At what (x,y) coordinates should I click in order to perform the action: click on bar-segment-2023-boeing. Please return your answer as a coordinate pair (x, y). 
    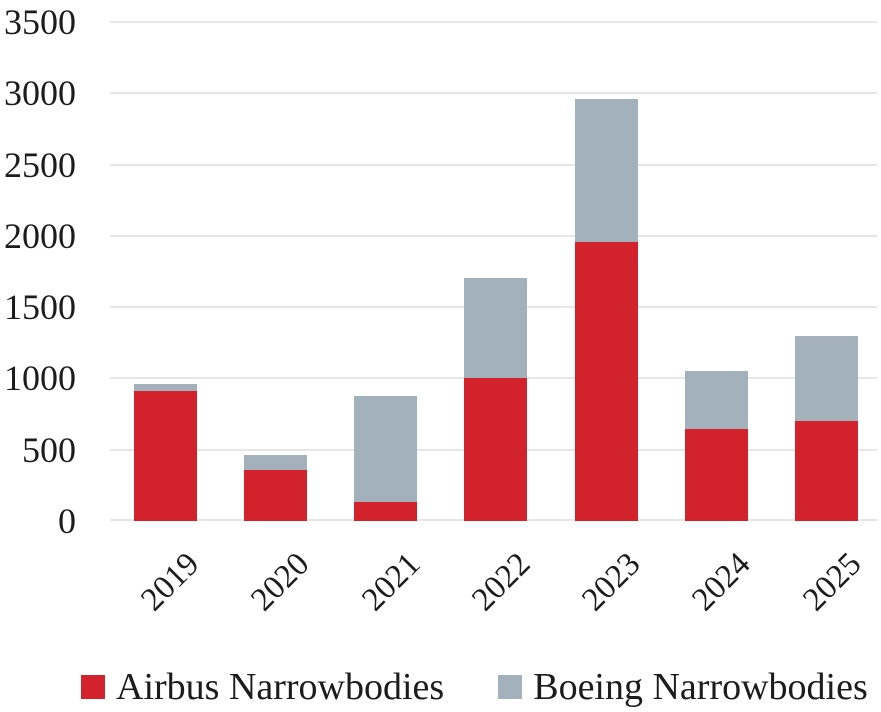
    Looking at the image, I should click on (606, 170).